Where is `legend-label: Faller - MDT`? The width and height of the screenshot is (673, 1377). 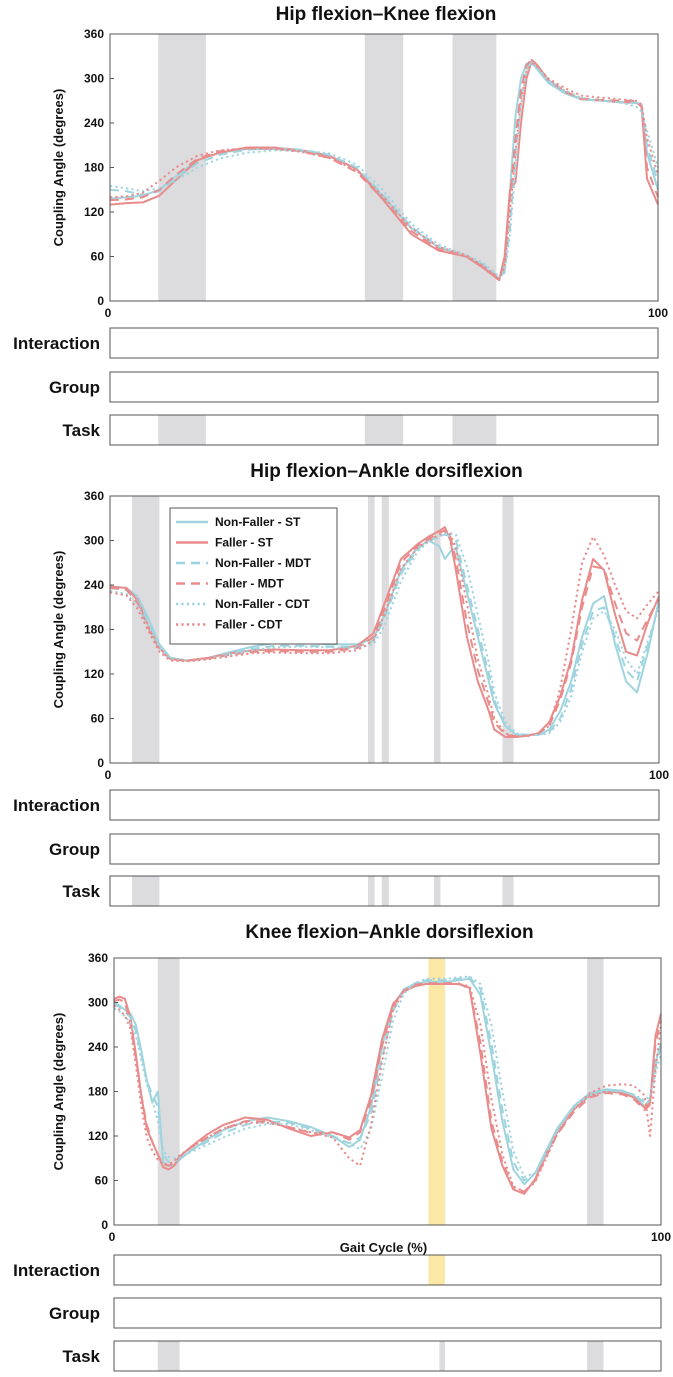
legend-label: Faller - MDT is located at coordinates (249, 584).